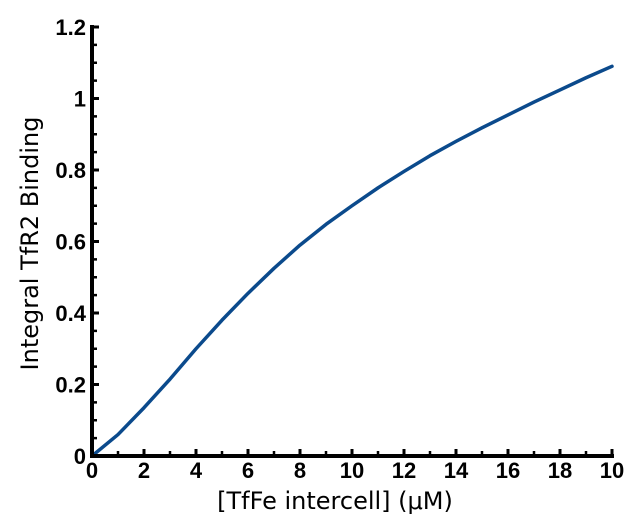 This screenshot has height=519, width=632. Describe the element at coordinates (144, 470) in the screenshot. I see `x-tick-label: 2` at that location.